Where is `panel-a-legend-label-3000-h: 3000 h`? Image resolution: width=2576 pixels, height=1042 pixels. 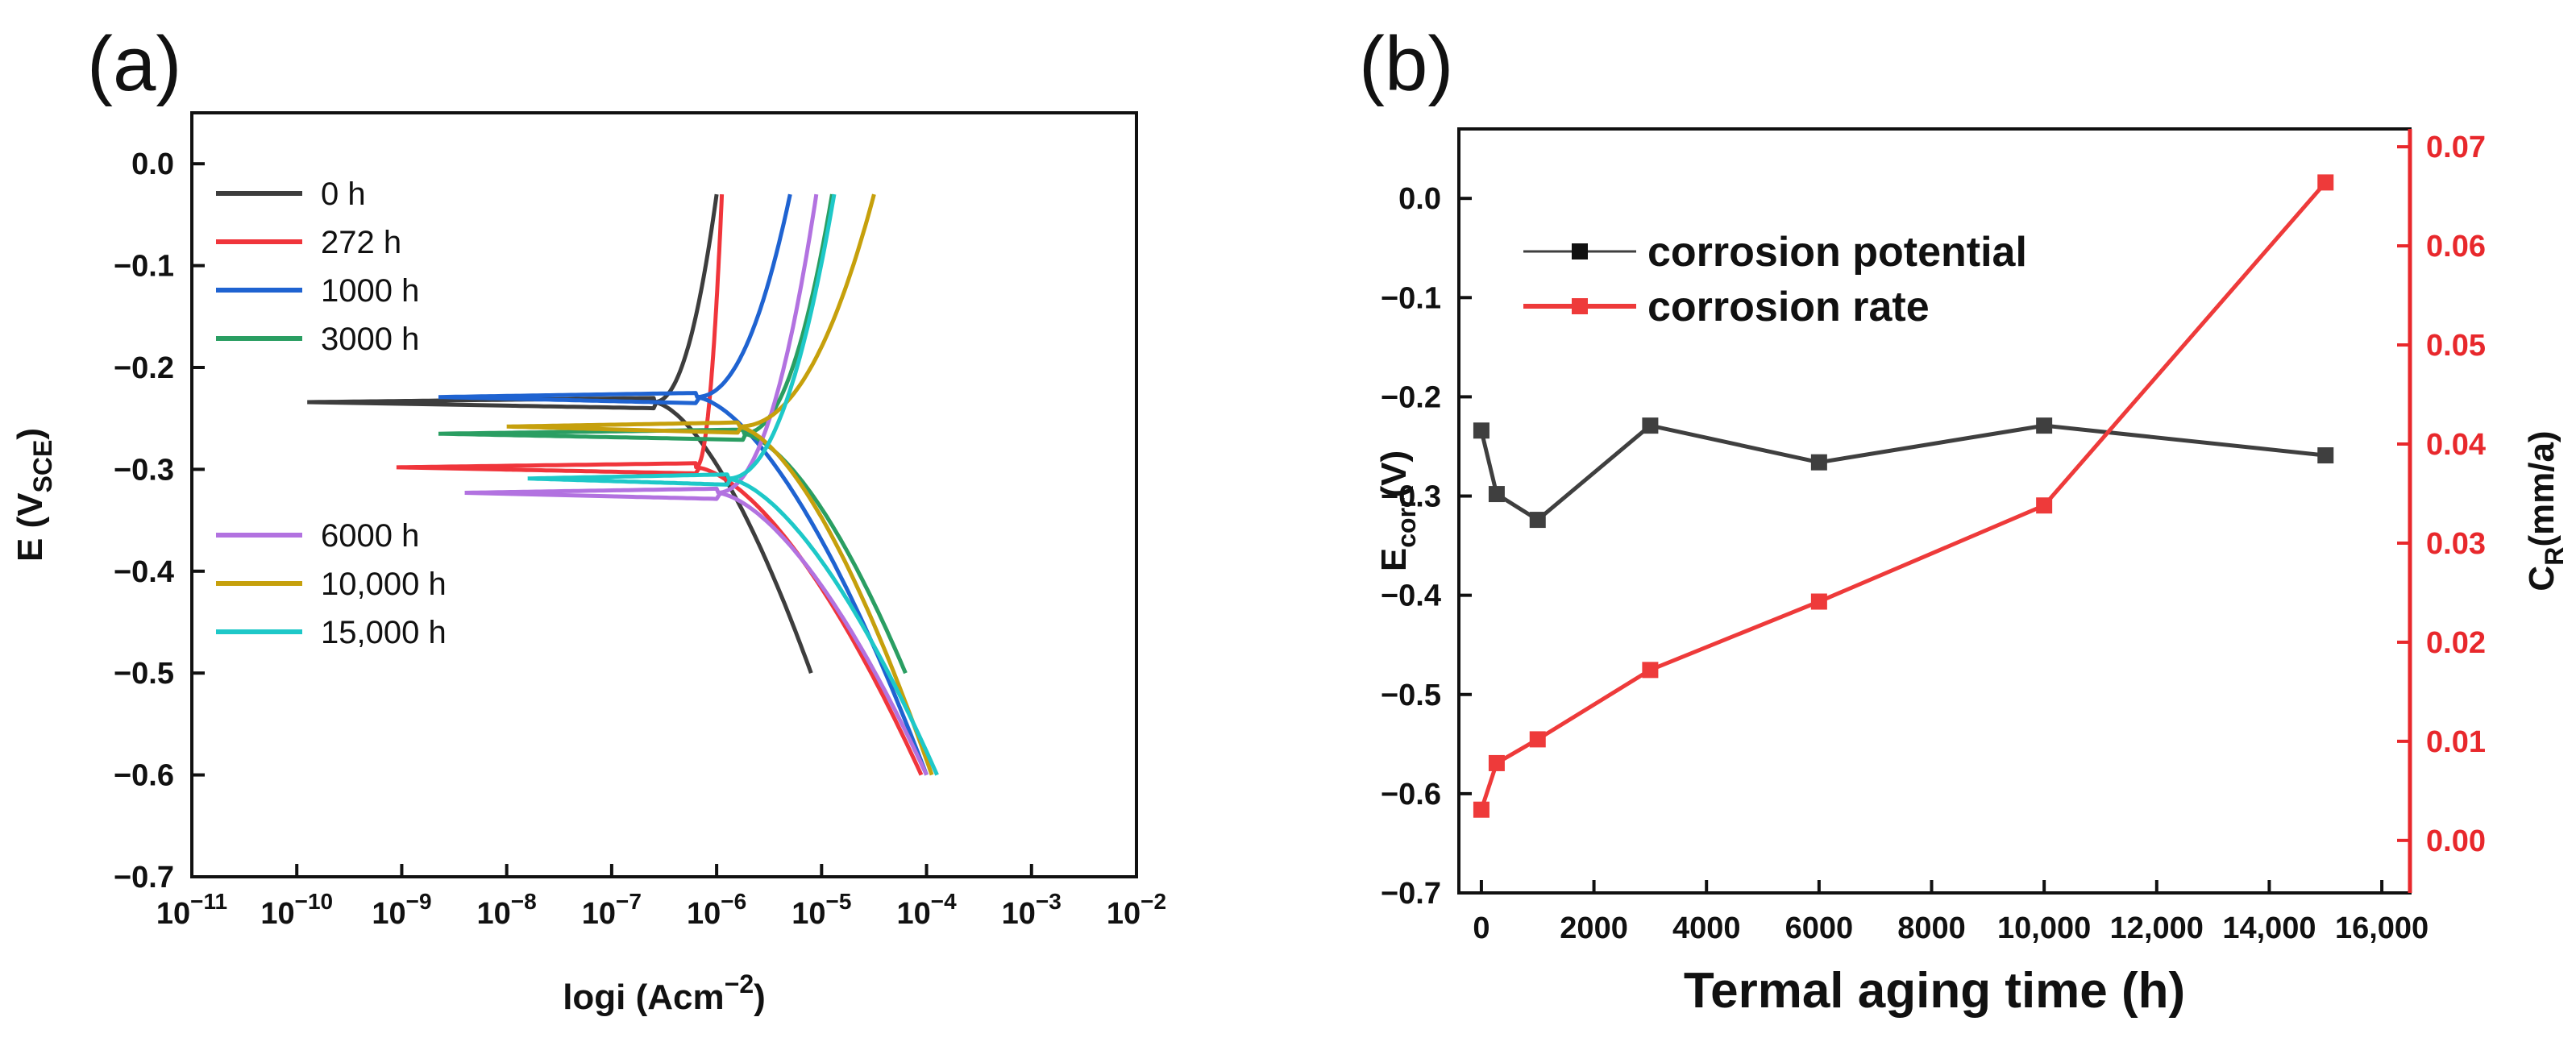
panel-a-legend-label-3000-h: 3000 h is located at coordinates (370, 339).